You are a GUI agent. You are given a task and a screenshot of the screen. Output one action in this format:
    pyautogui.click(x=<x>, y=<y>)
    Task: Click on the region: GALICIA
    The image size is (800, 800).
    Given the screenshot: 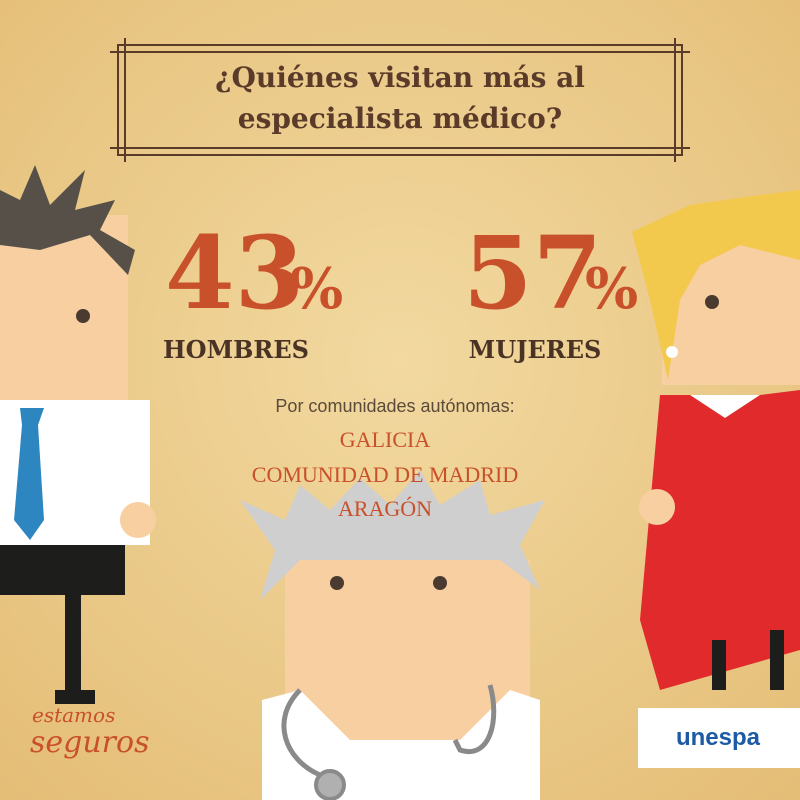 What is the action you would take?
    pyautogui.click(x=385, y=439)
    